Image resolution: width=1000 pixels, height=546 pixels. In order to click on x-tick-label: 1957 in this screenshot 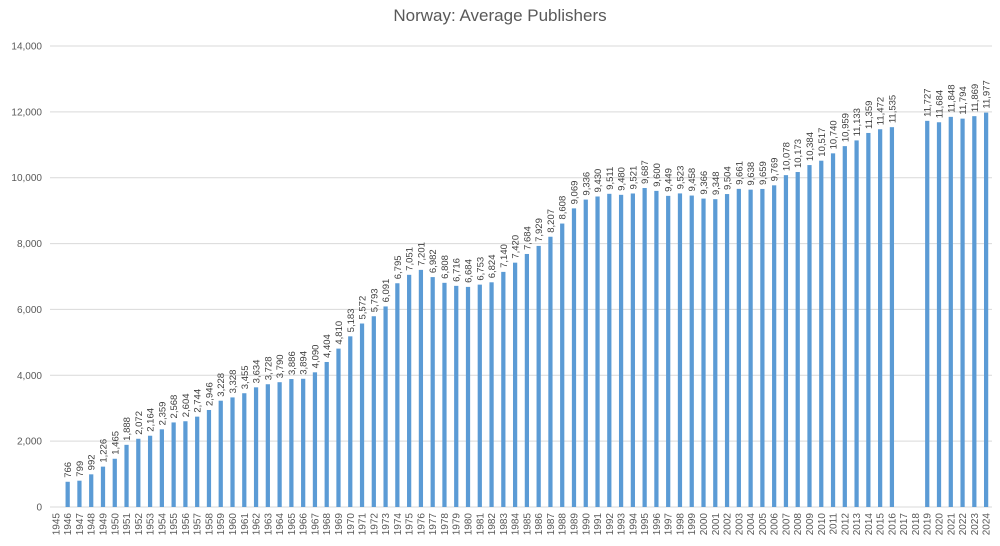, I will do `click(198, 524)`.